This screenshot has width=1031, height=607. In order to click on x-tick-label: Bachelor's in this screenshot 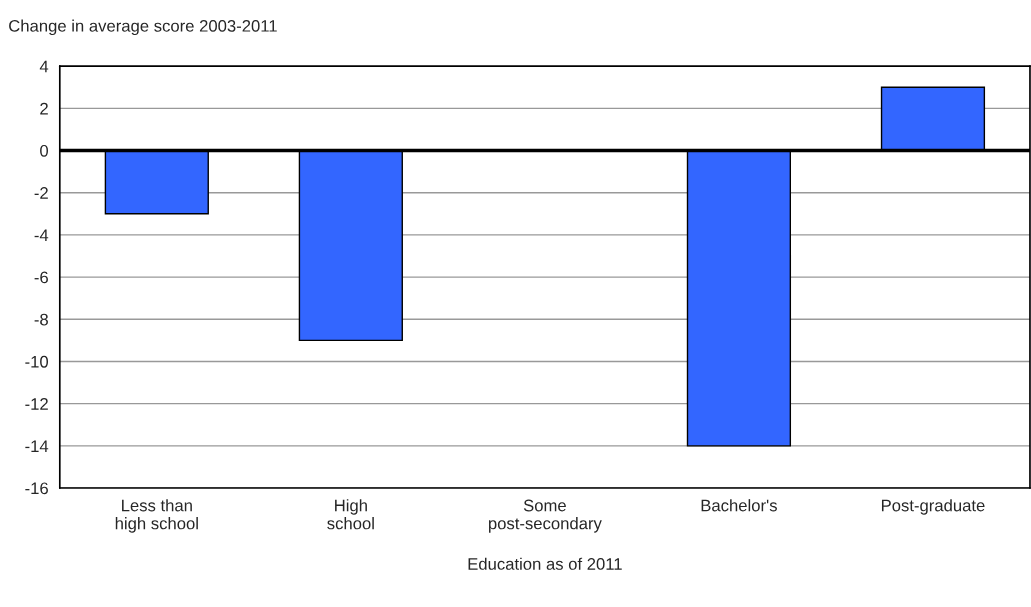, I will do `click(739, 505)`.